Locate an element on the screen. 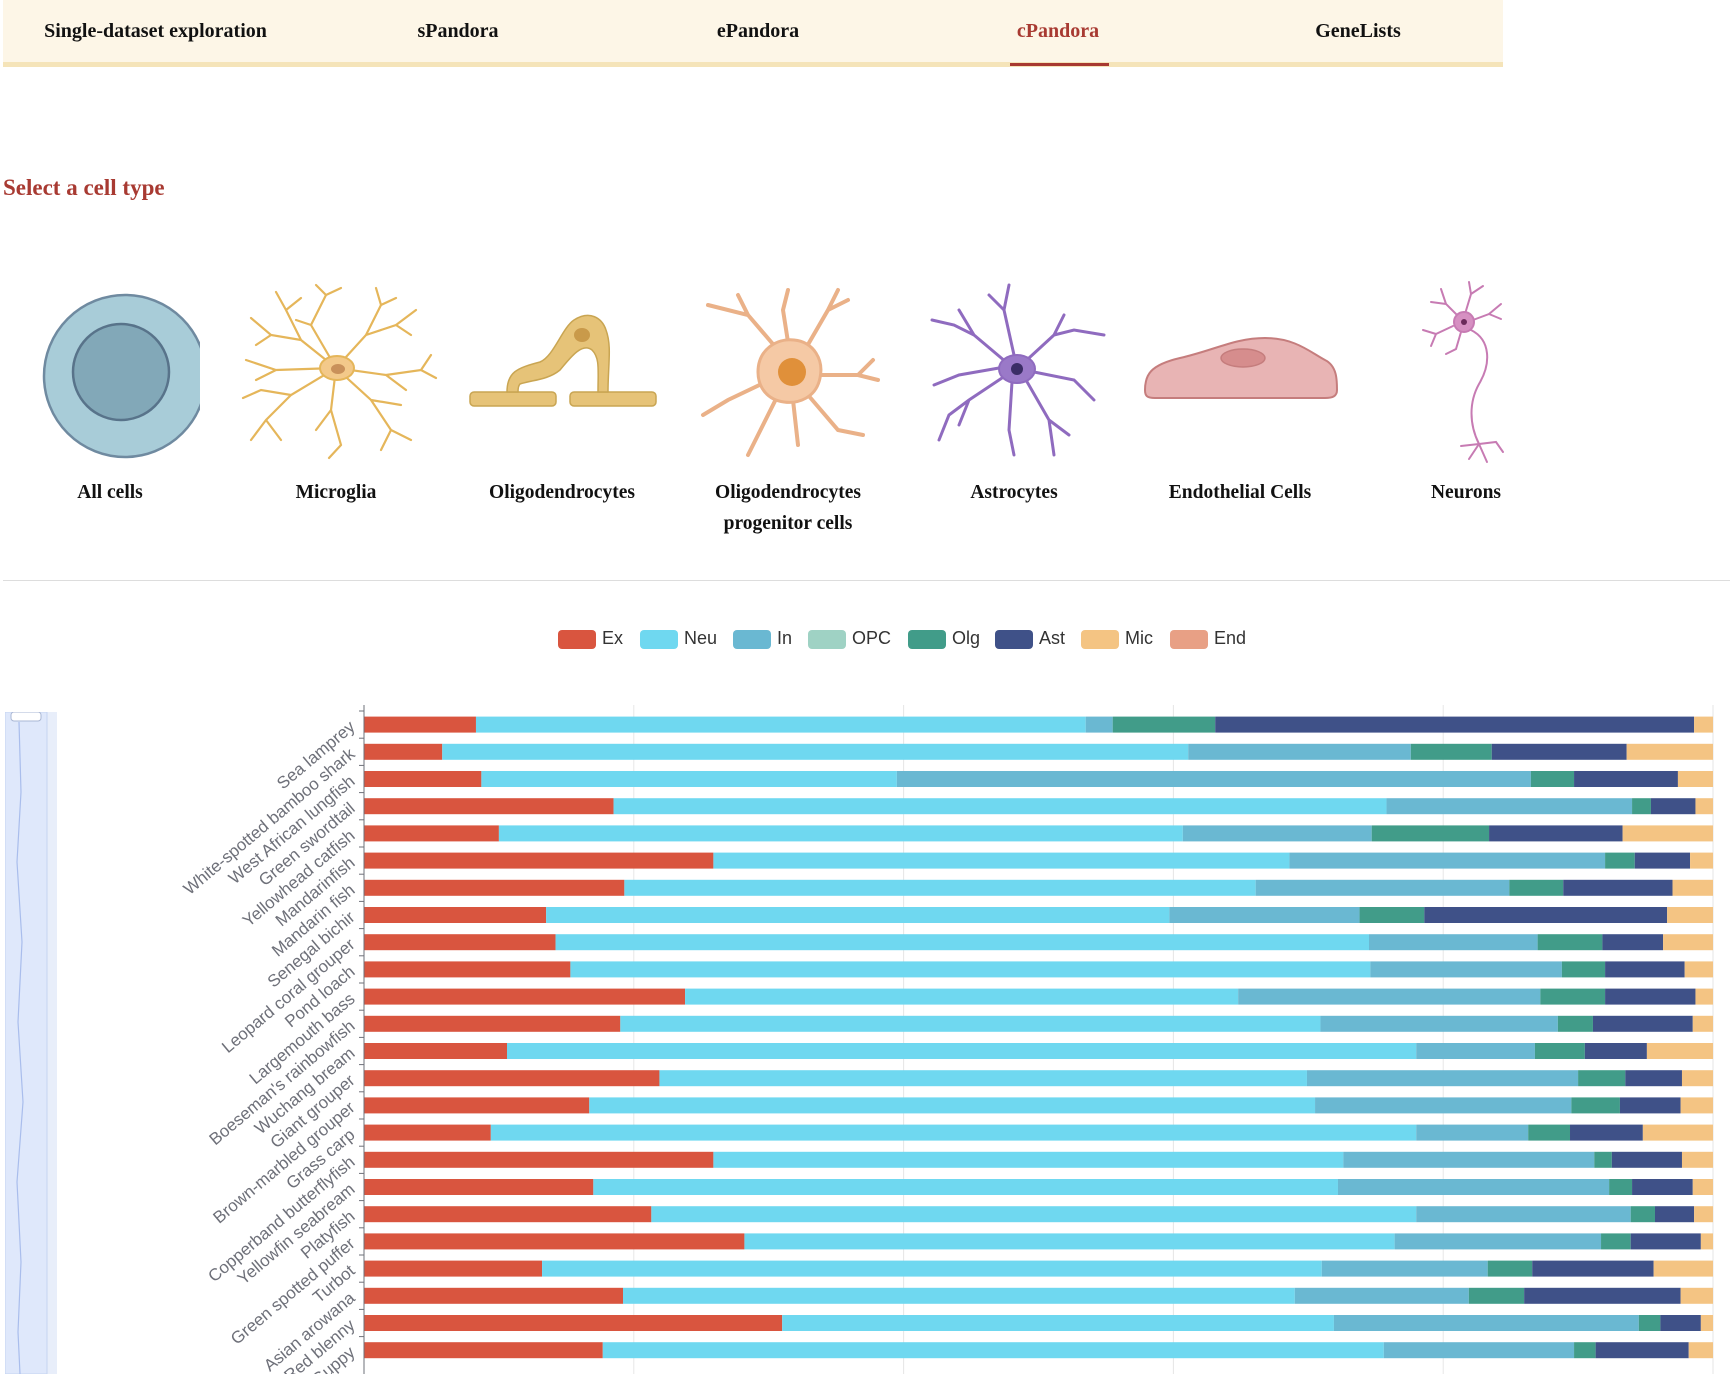 This screenshot has height=1374, width=1730. tab-epandora: ePandora is located at coordinates (758, 31).